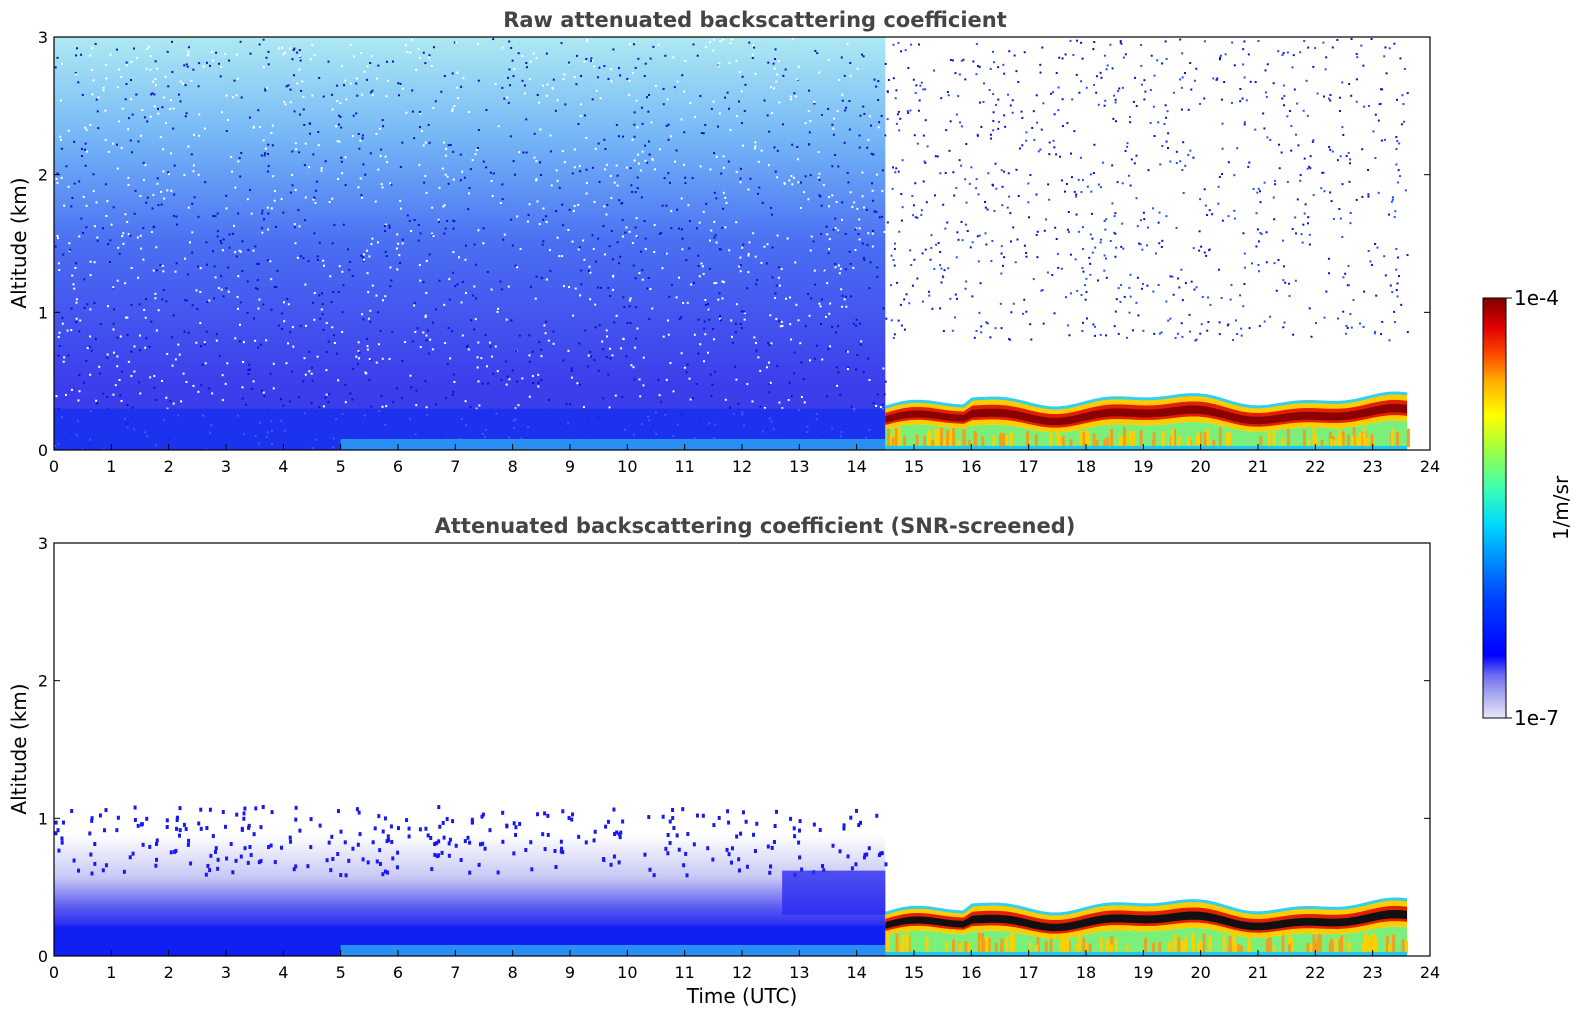 This screenshot has height=1020, width=1595. Describe the element at coordinates (1315, 972) in the screenshot. I see `x-tick-label: 22` at that location.